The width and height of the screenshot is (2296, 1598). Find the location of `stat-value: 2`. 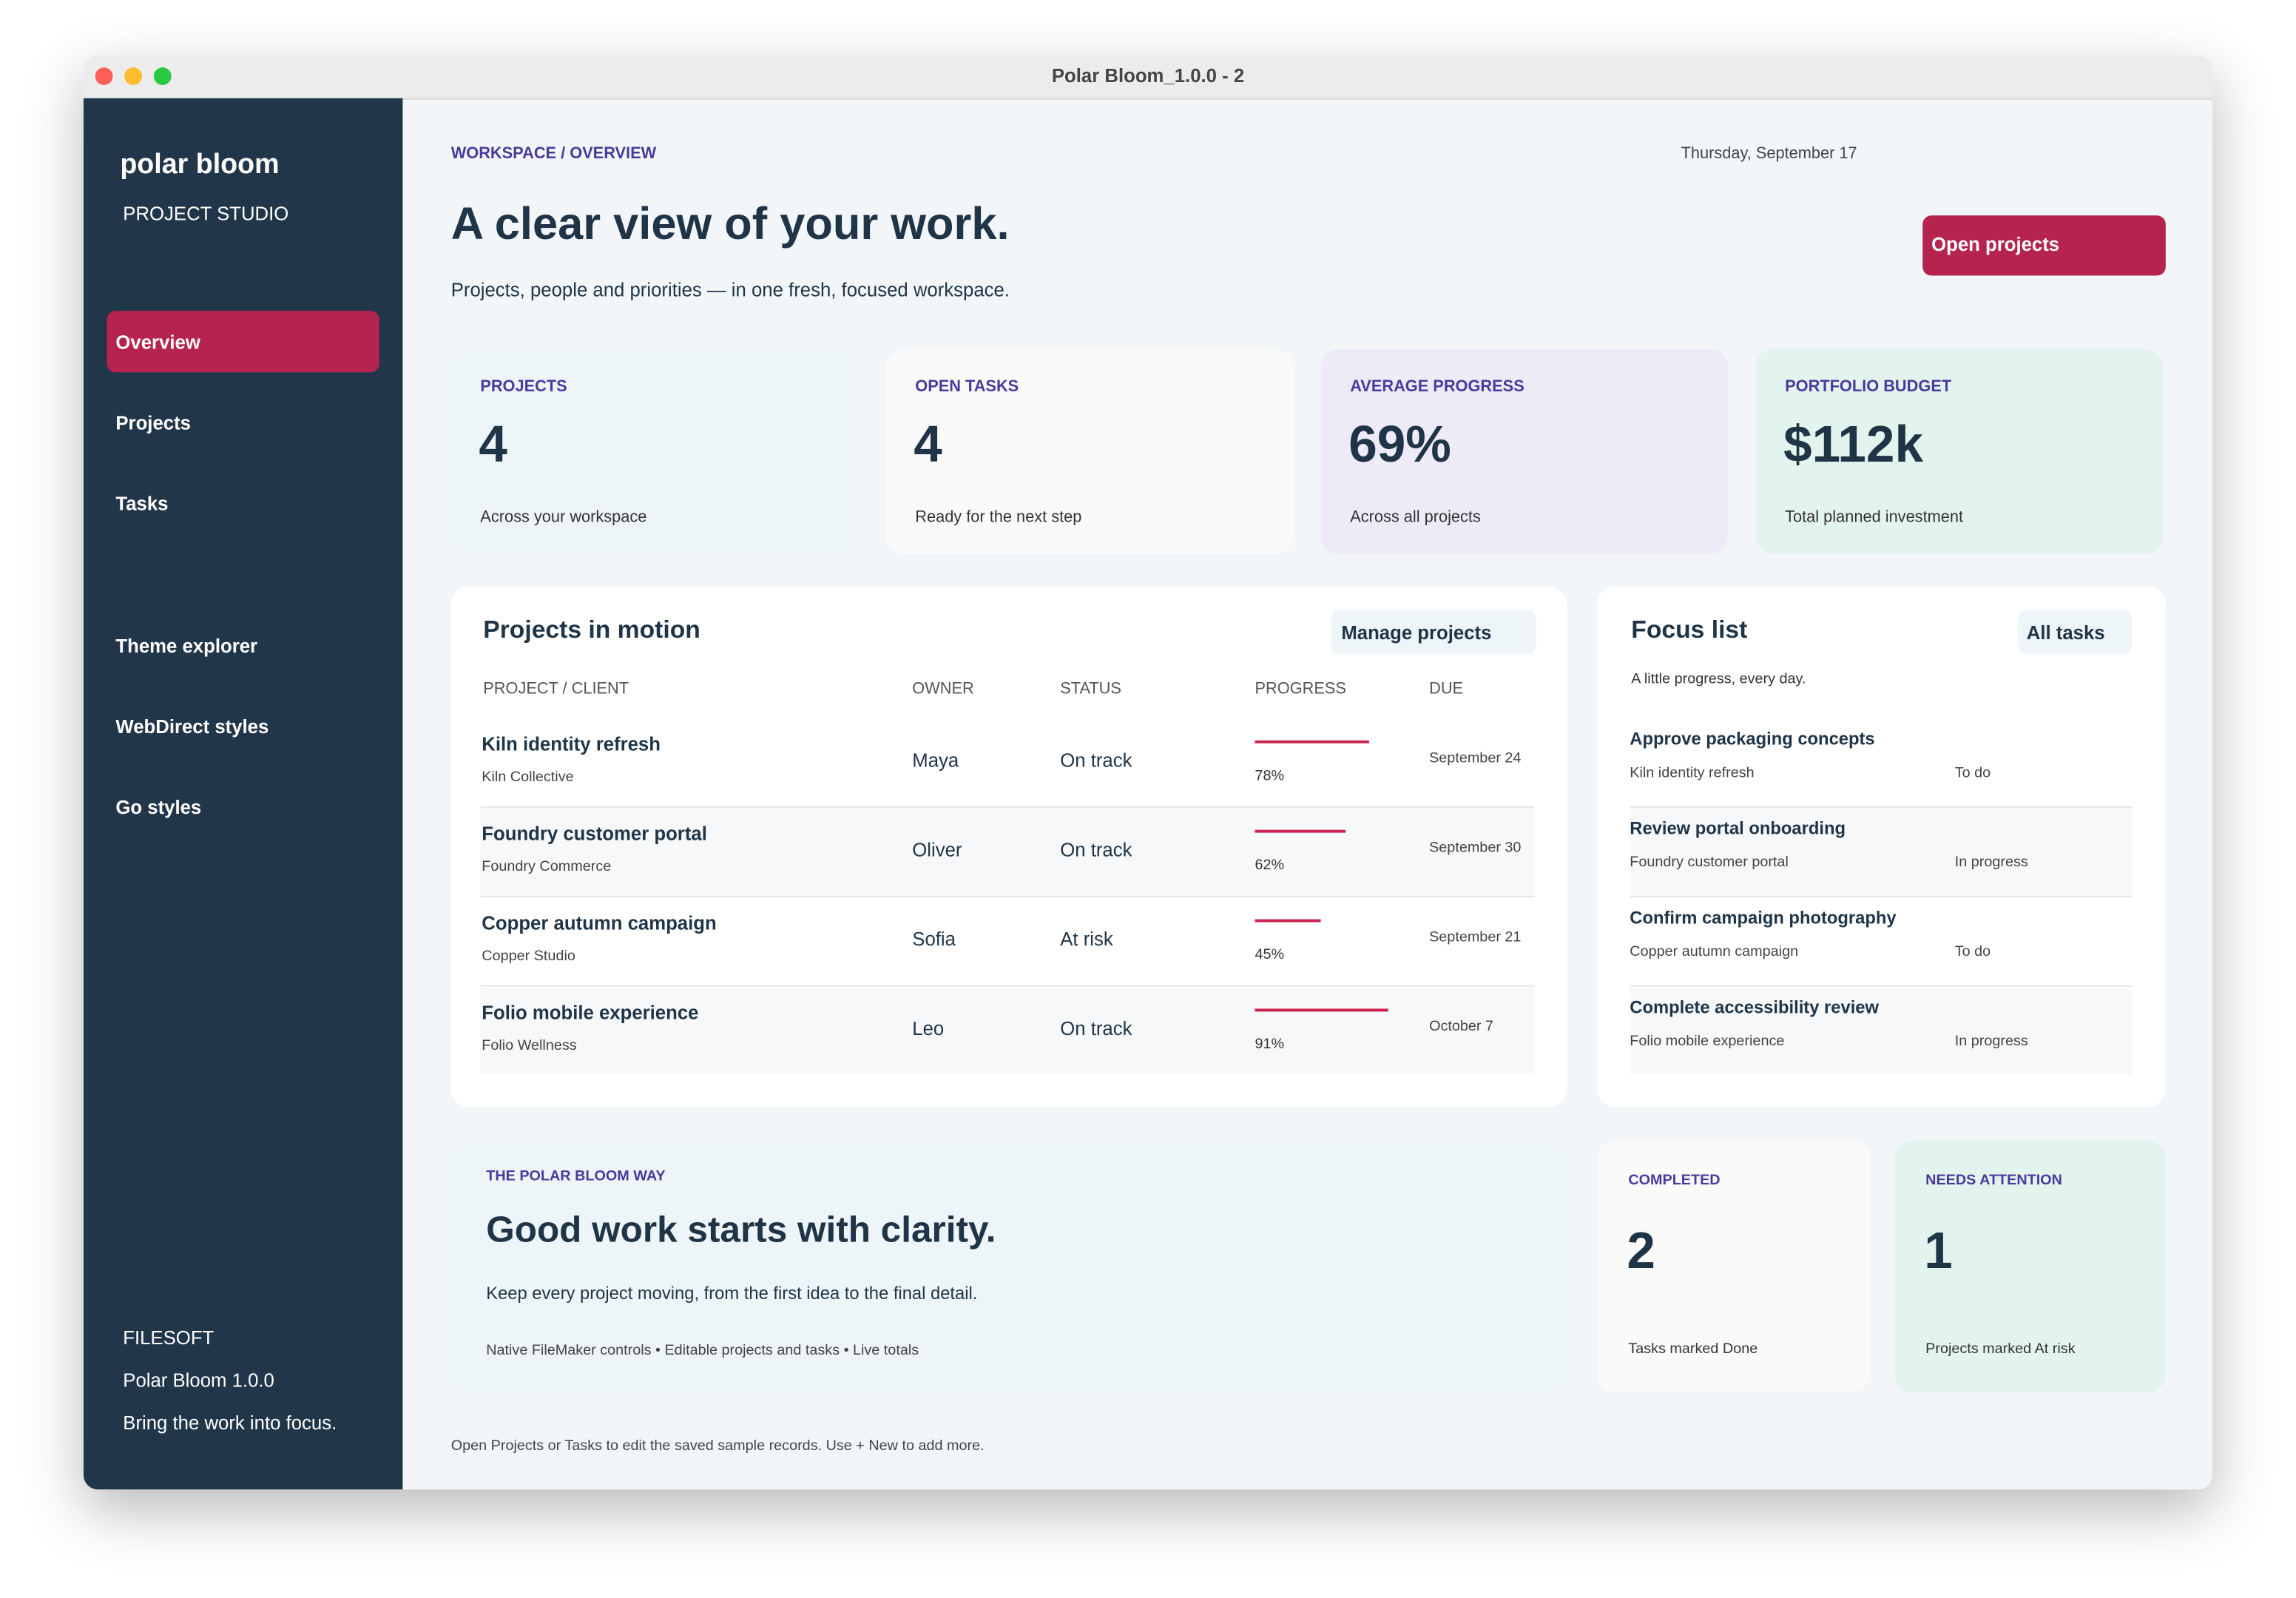

stat-value: 2 is located at coordinates (1641, 1251).